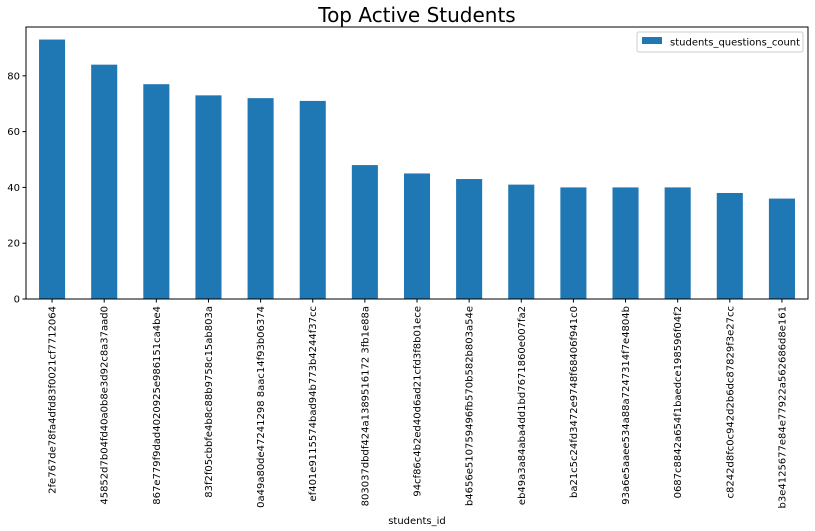 The height and width of the screenshot is (531, 815). I want to click on x-tick-label: 83f2f05cbbfe4b8c88b9758c15ab803a, so click(209, 402).